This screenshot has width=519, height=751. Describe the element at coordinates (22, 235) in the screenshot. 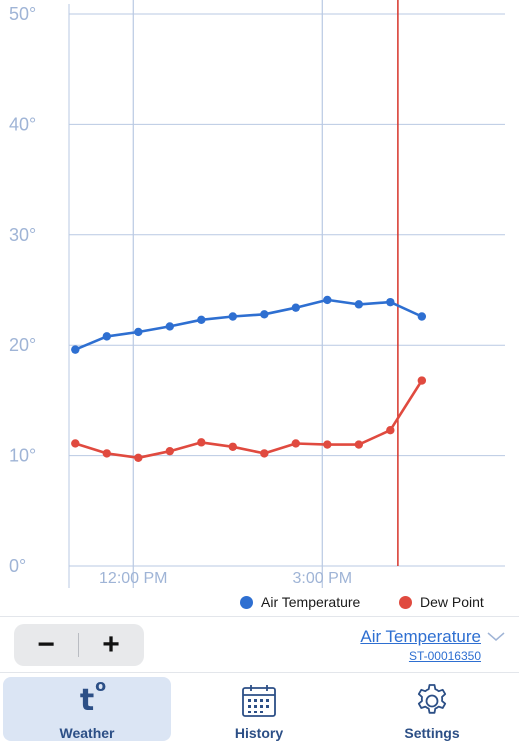

I see `y-tick-label: 30°` at that location.